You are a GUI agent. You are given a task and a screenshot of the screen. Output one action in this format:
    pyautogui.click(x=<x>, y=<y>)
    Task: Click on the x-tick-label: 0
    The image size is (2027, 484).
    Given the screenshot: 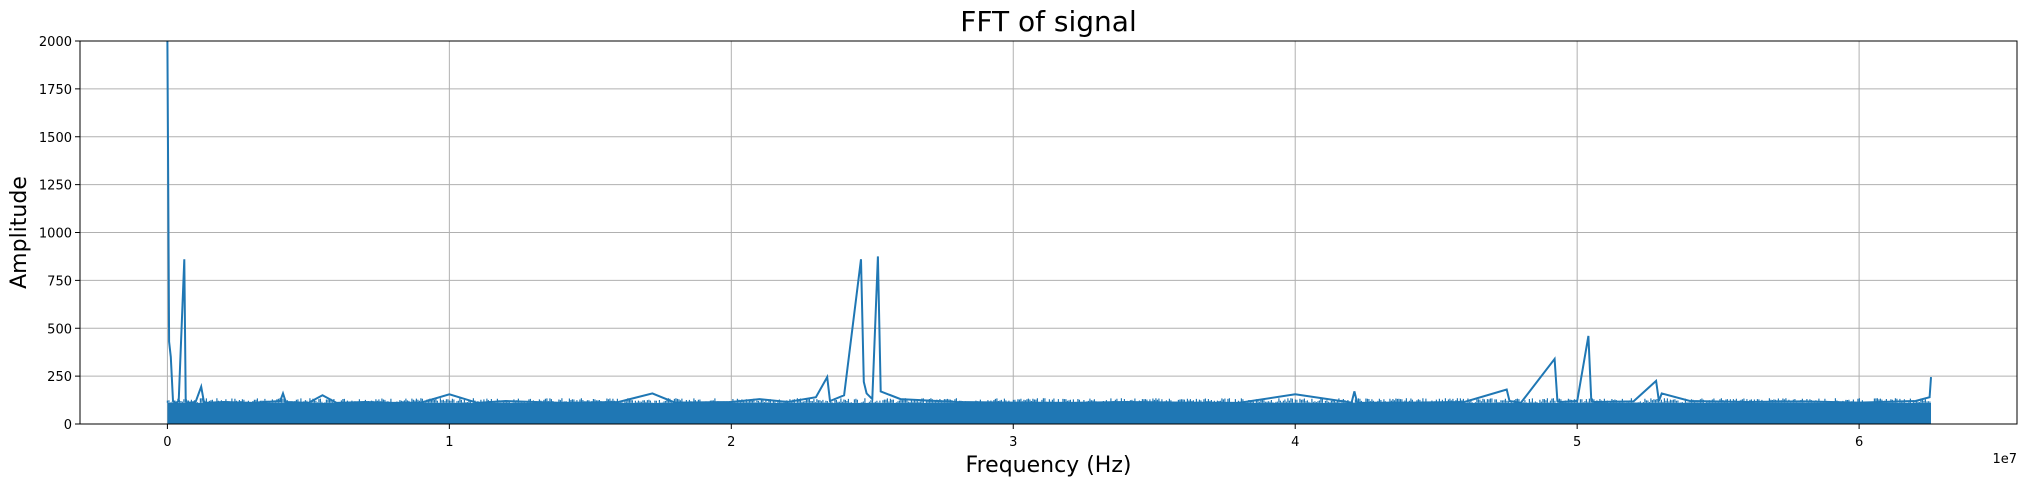 What is the action you would take?
    pyautogui.click(x=167, y=442)
    